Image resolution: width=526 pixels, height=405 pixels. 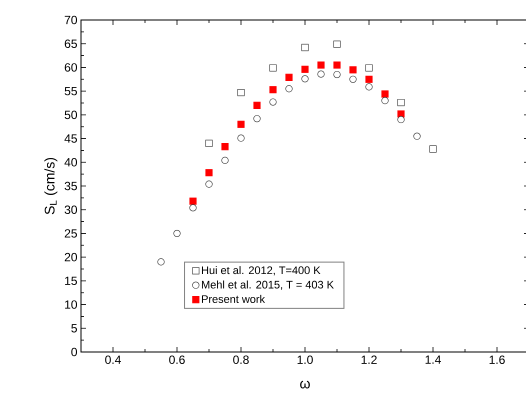 What do you see at coordinates (71, 304) in the screenshot?
I see `y-tick-label: 10` at bounding box center [71, 304].